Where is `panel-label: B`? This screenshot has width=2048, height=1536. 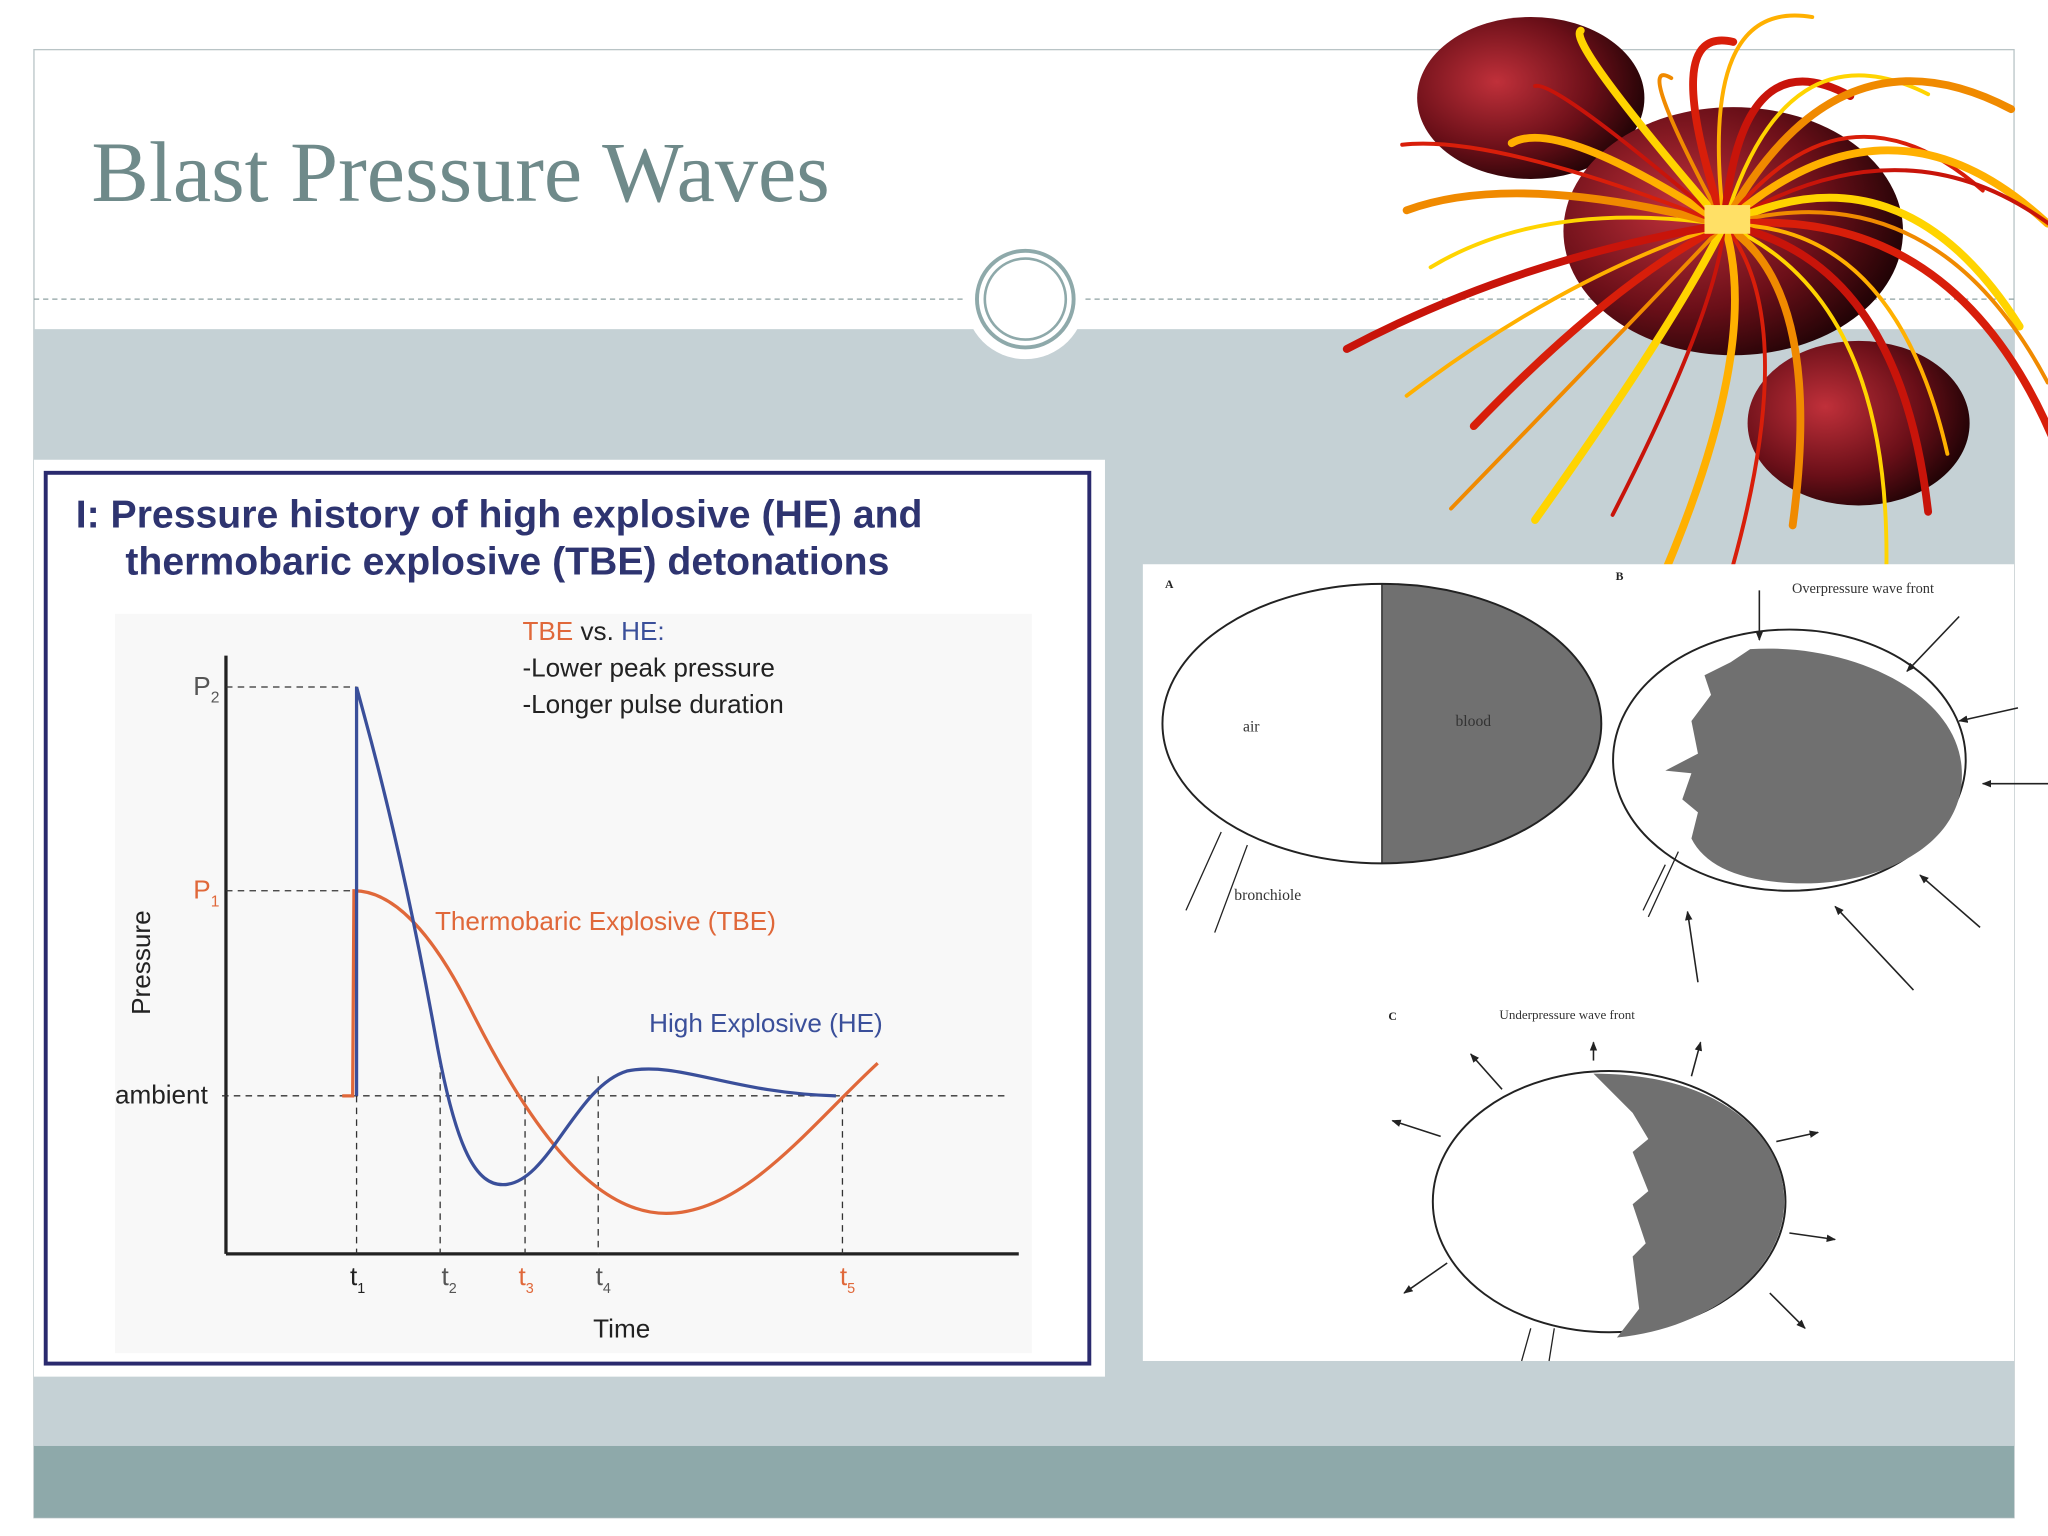
panel-label: B is located at coordinates (1620, 576).